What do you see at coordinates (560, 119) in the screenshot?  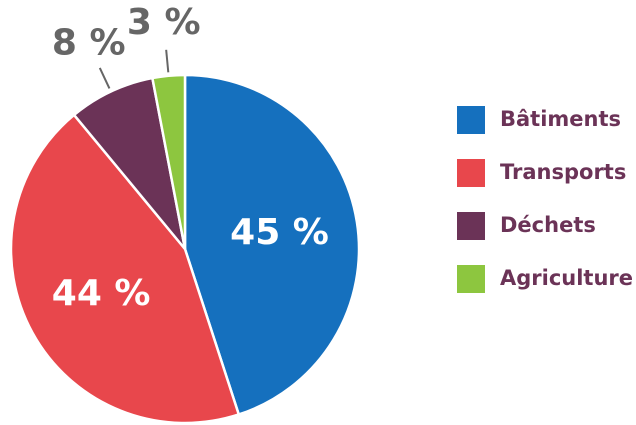 I see `legend-label: Bâtiments` at bounding box center [560, 119].